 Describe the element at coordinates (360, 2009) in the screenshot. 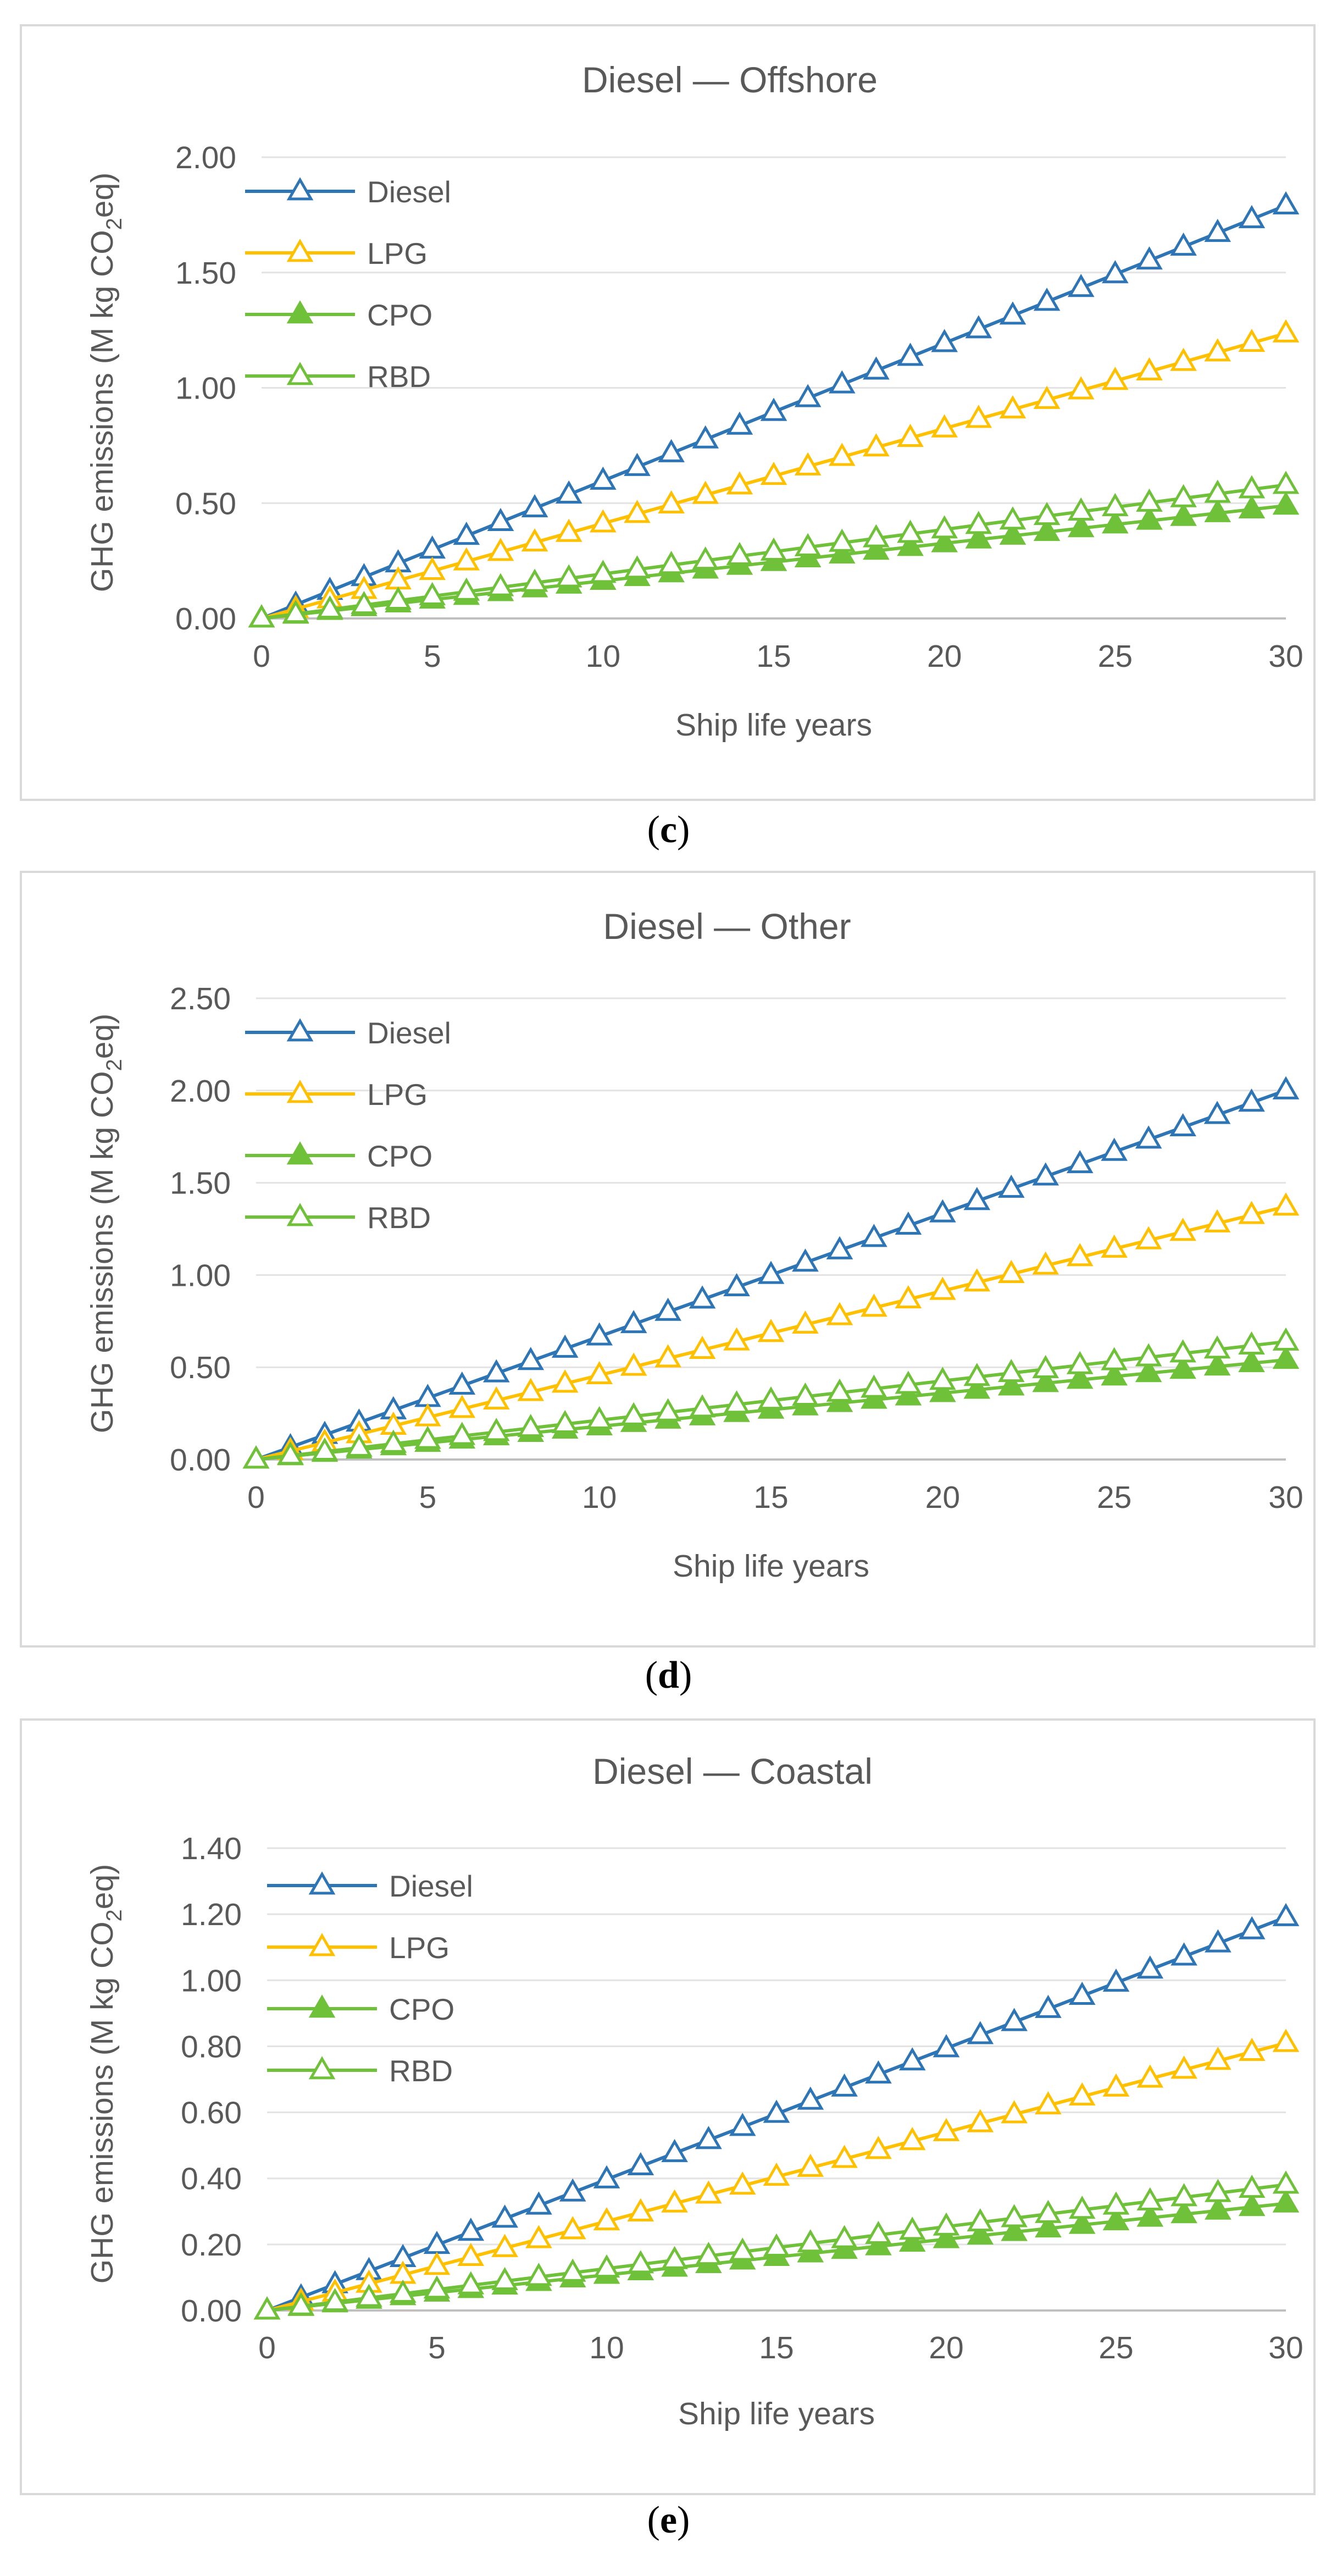

I see `legend-item-cpo: CPO` at that location.